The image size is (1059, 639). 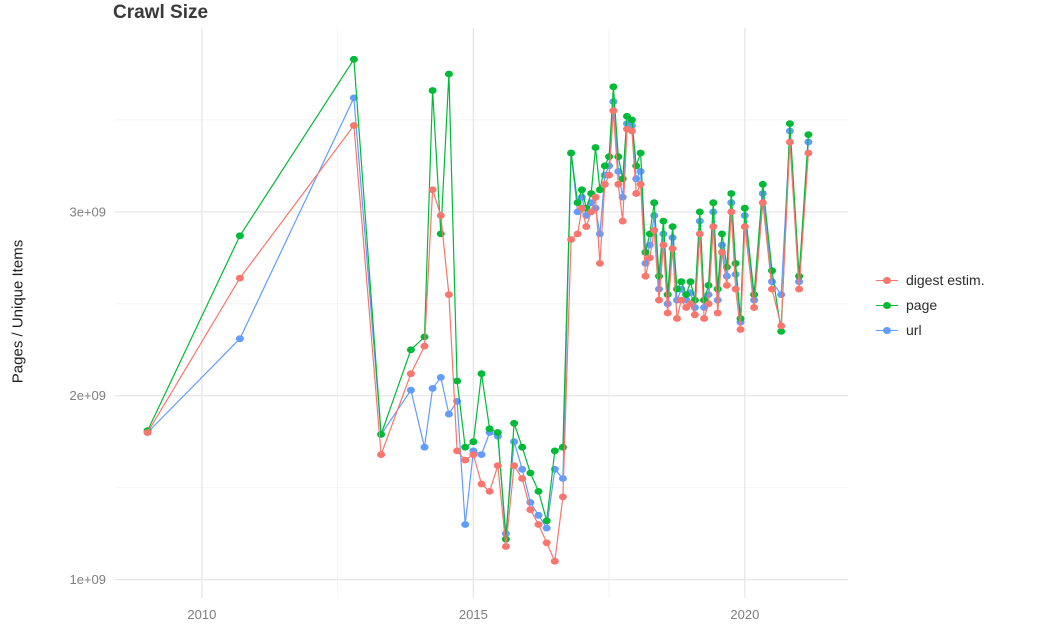 What do you see at coordinates (87, 211) in the screenshot?
I see `svg-text: 3e+09` at bounding box center [87, 211].